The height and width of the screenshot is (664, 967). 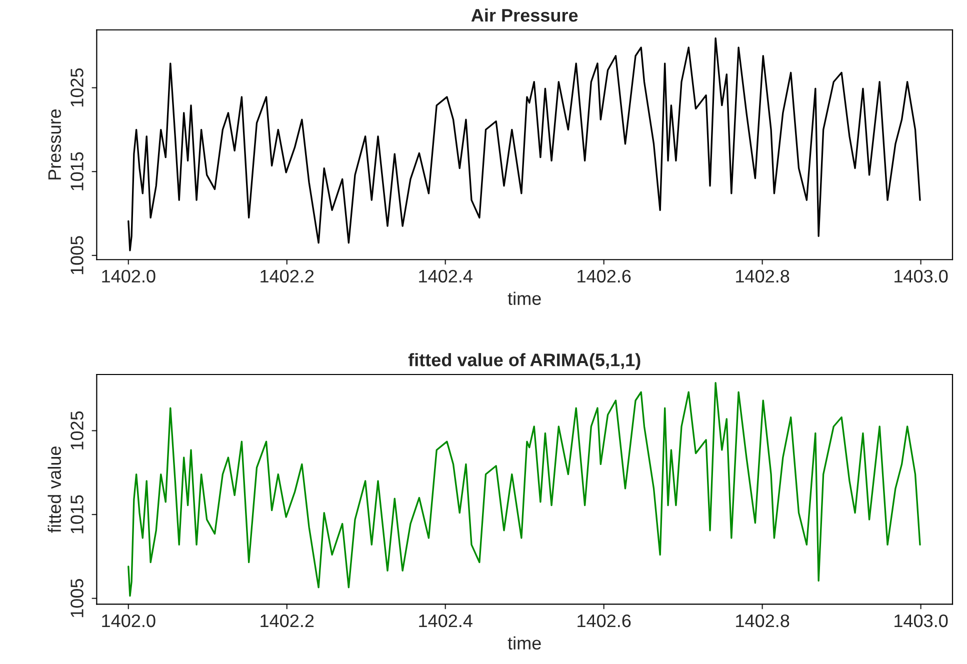 What do you see at coordinates (55, 144) in the screenshot?
I see `y-axis-title: Pressure` at bounding box center [55, 144].